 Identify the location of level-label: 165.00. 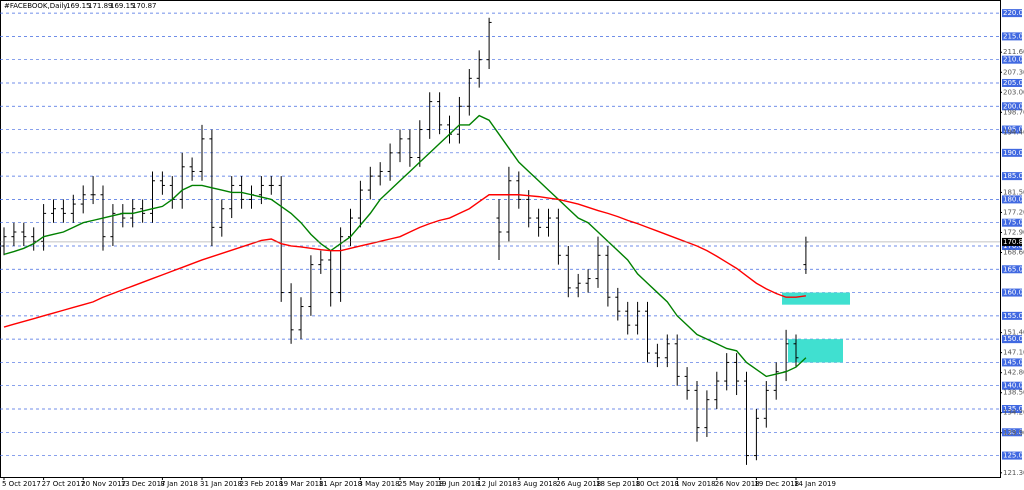
(1013, 269).